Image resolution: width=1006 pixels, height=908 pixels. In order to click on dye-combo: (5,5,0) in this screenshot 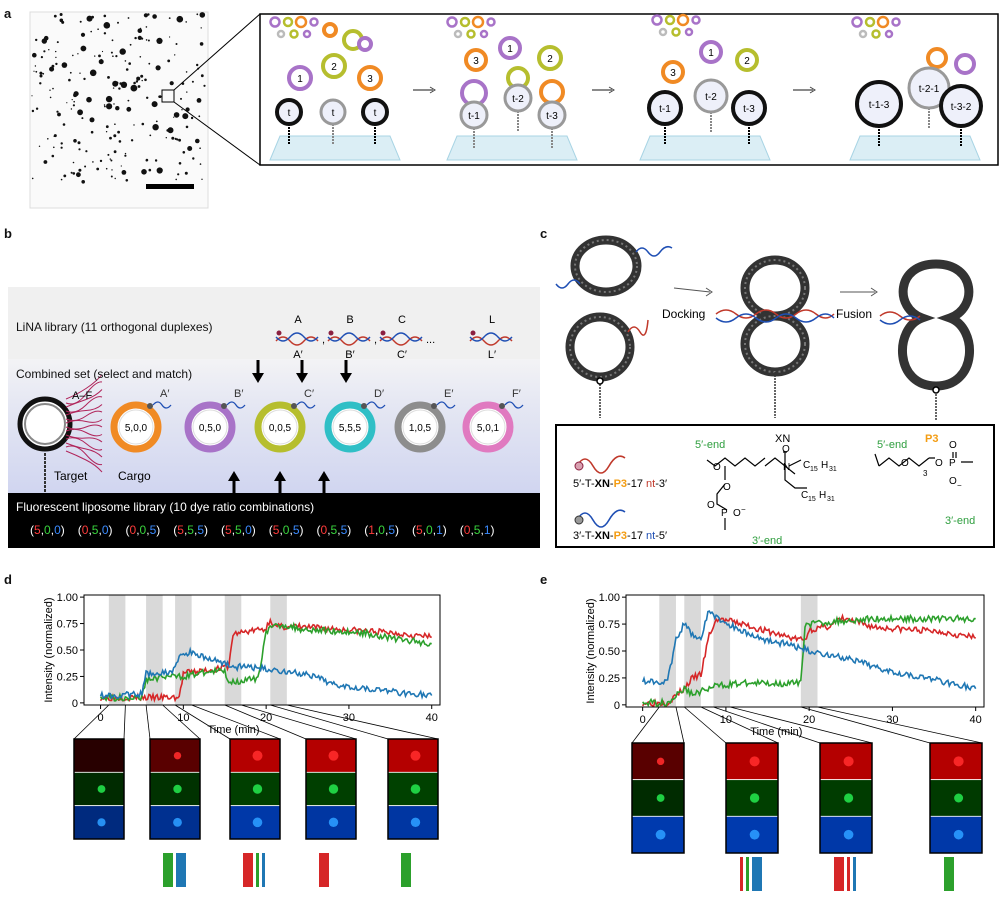, I will do `click(238, 530)`.